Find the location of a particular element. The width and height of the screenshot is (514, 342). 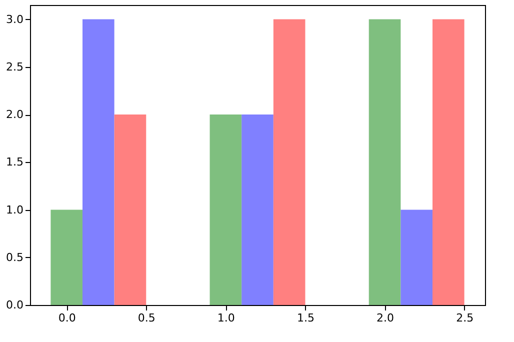

y-tick-label: 0.0 is located at coordinates (15, 305).